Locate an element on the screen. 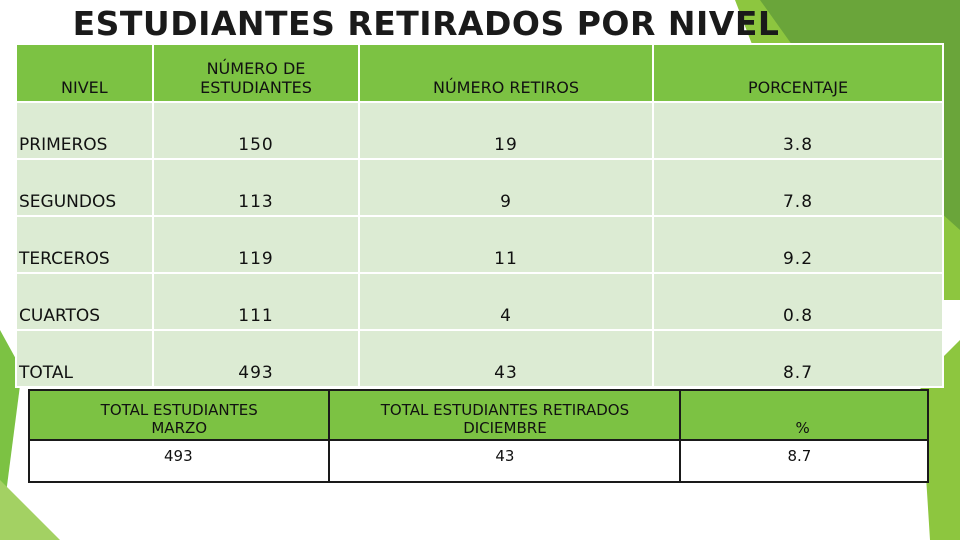  summary-retirados-value: 43 is located at coordinates (505, 461).